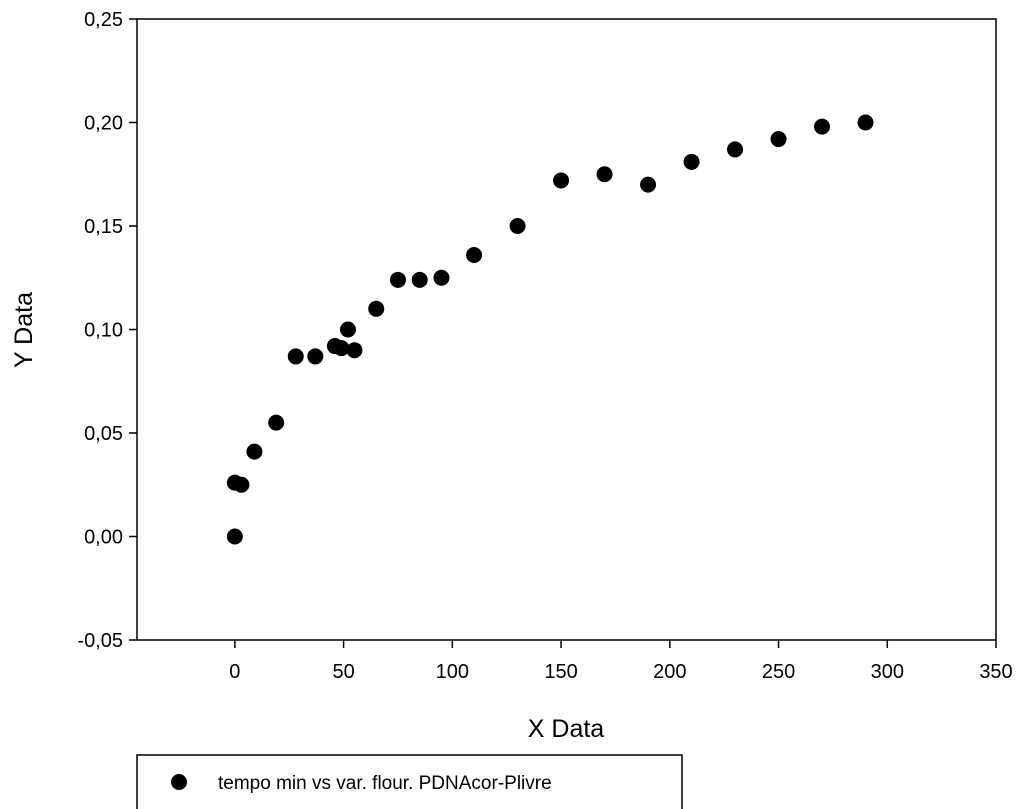  What do you see at coordinates (560, 672) in the screenshot?
I see `x-tick-label: 150` at bounding box center [560, 672].